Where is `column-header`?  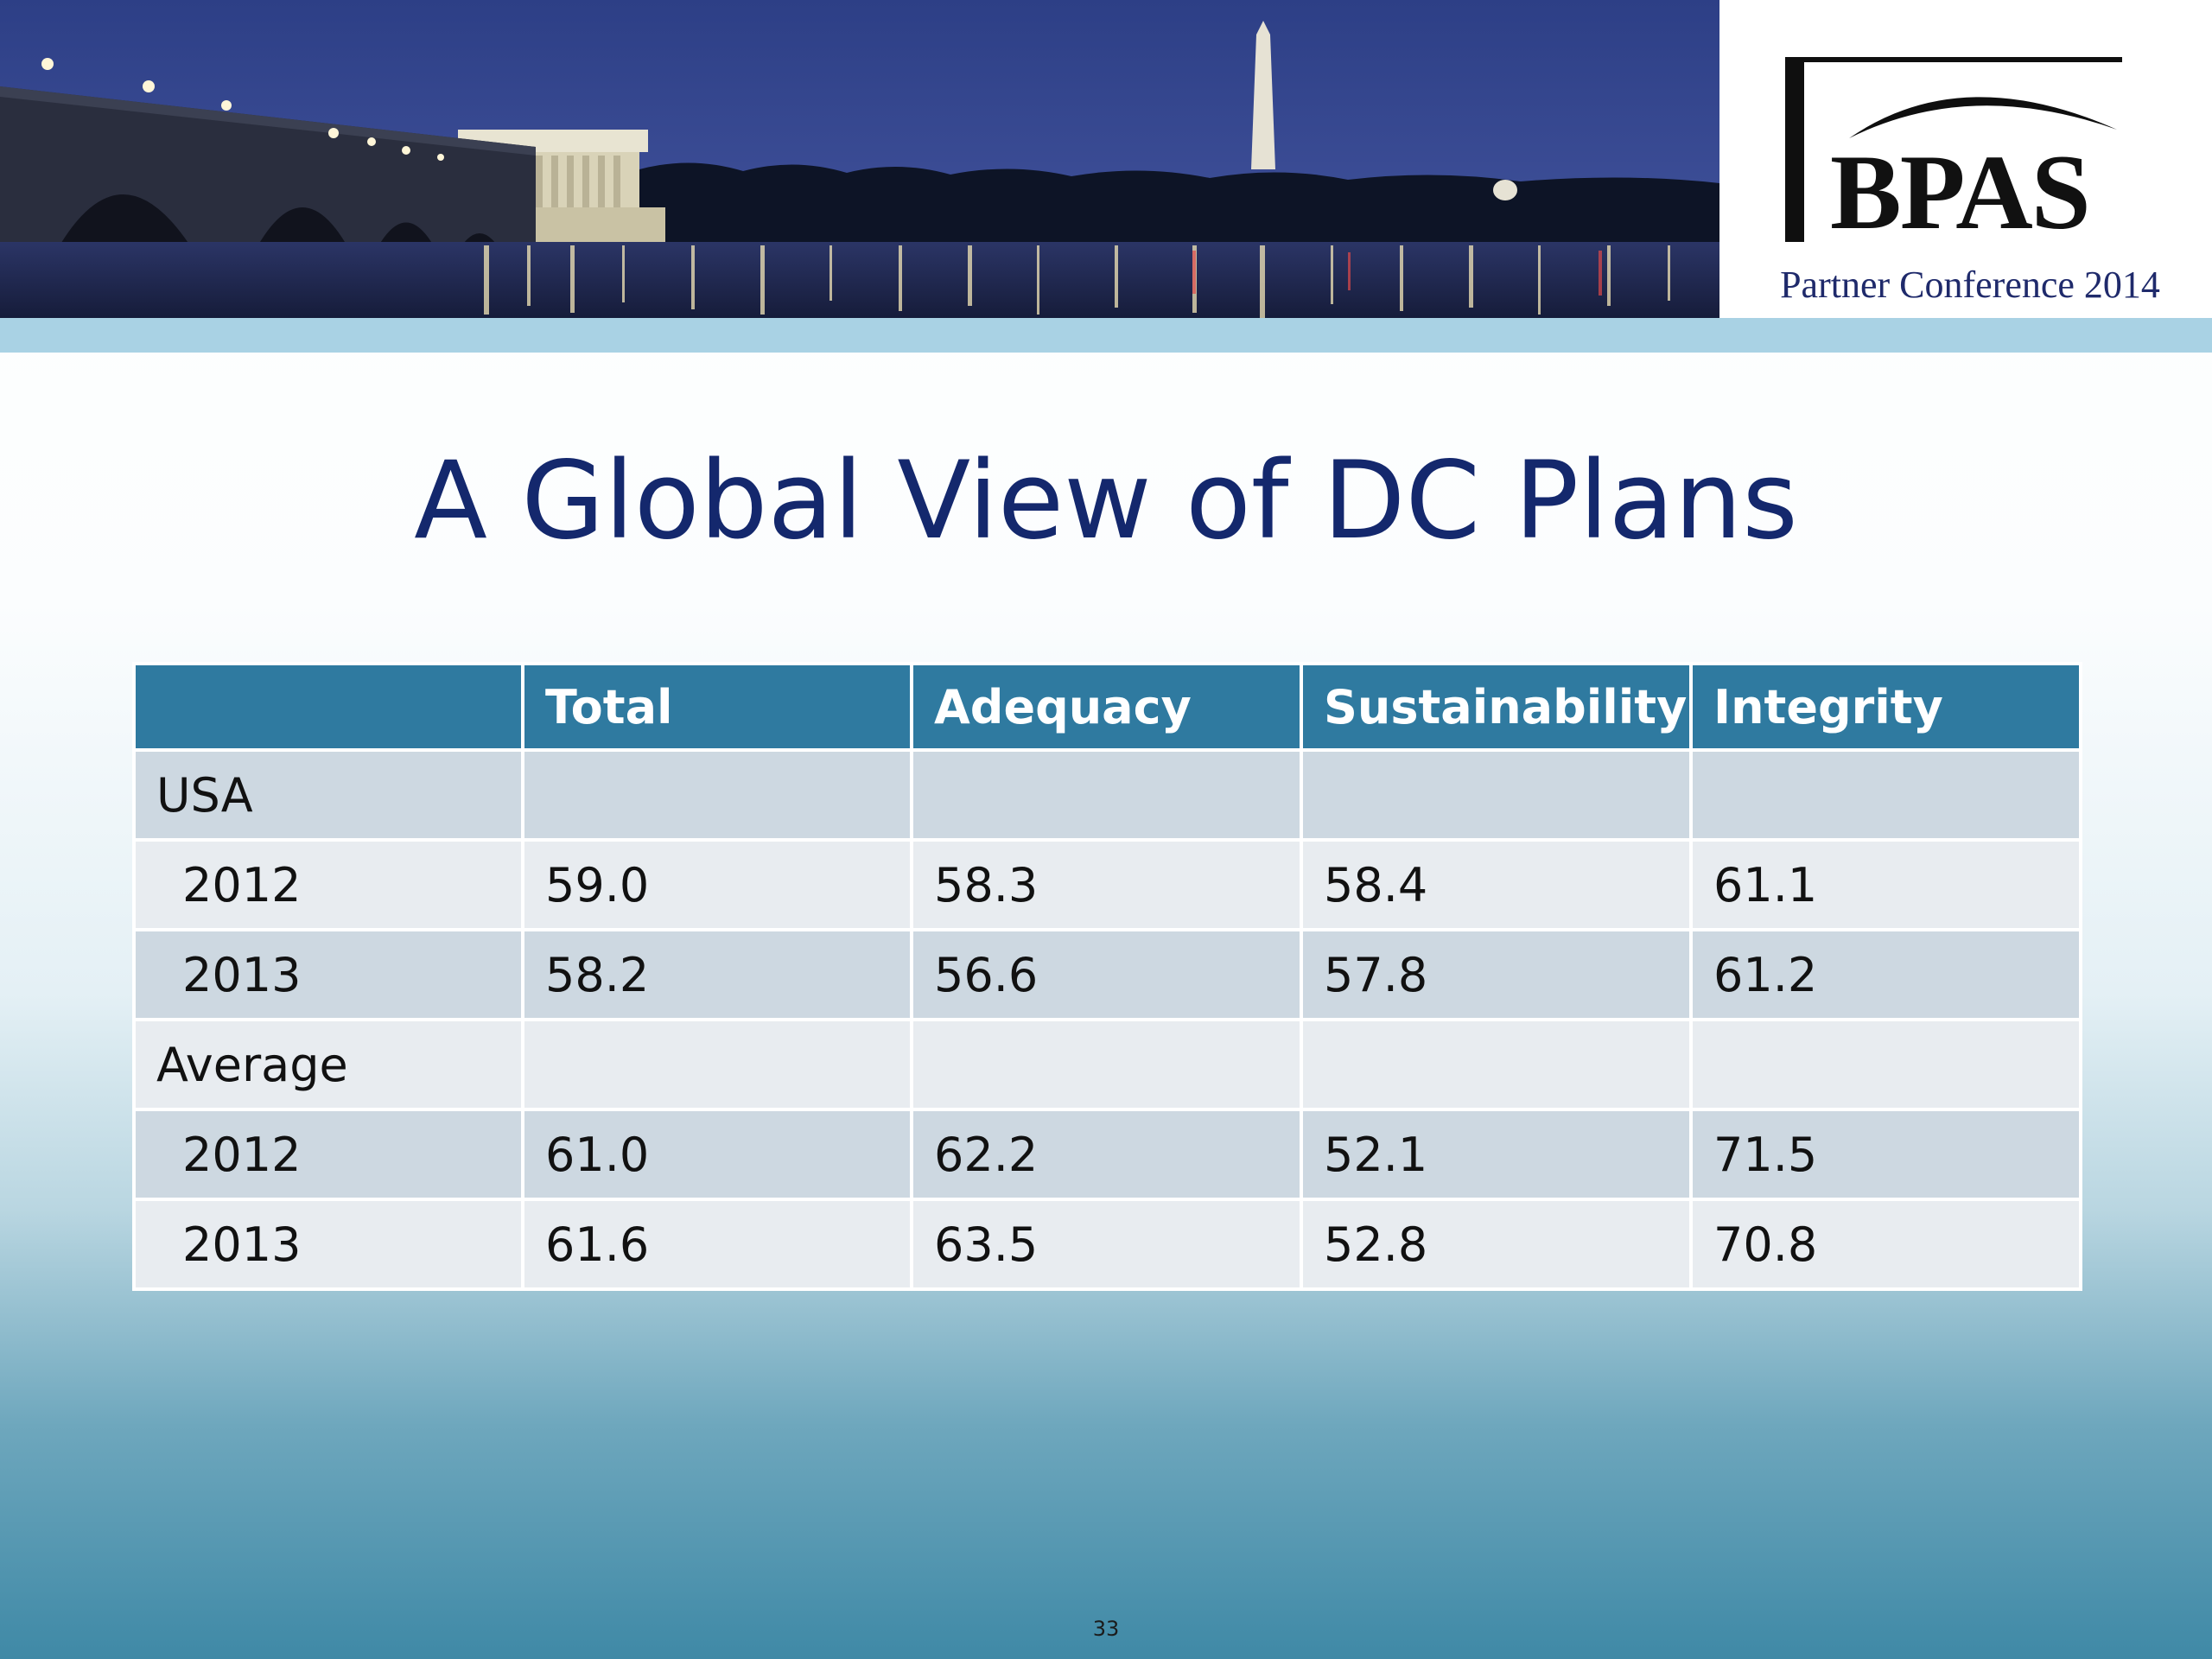
column-header is located at coordinates (328, 707).